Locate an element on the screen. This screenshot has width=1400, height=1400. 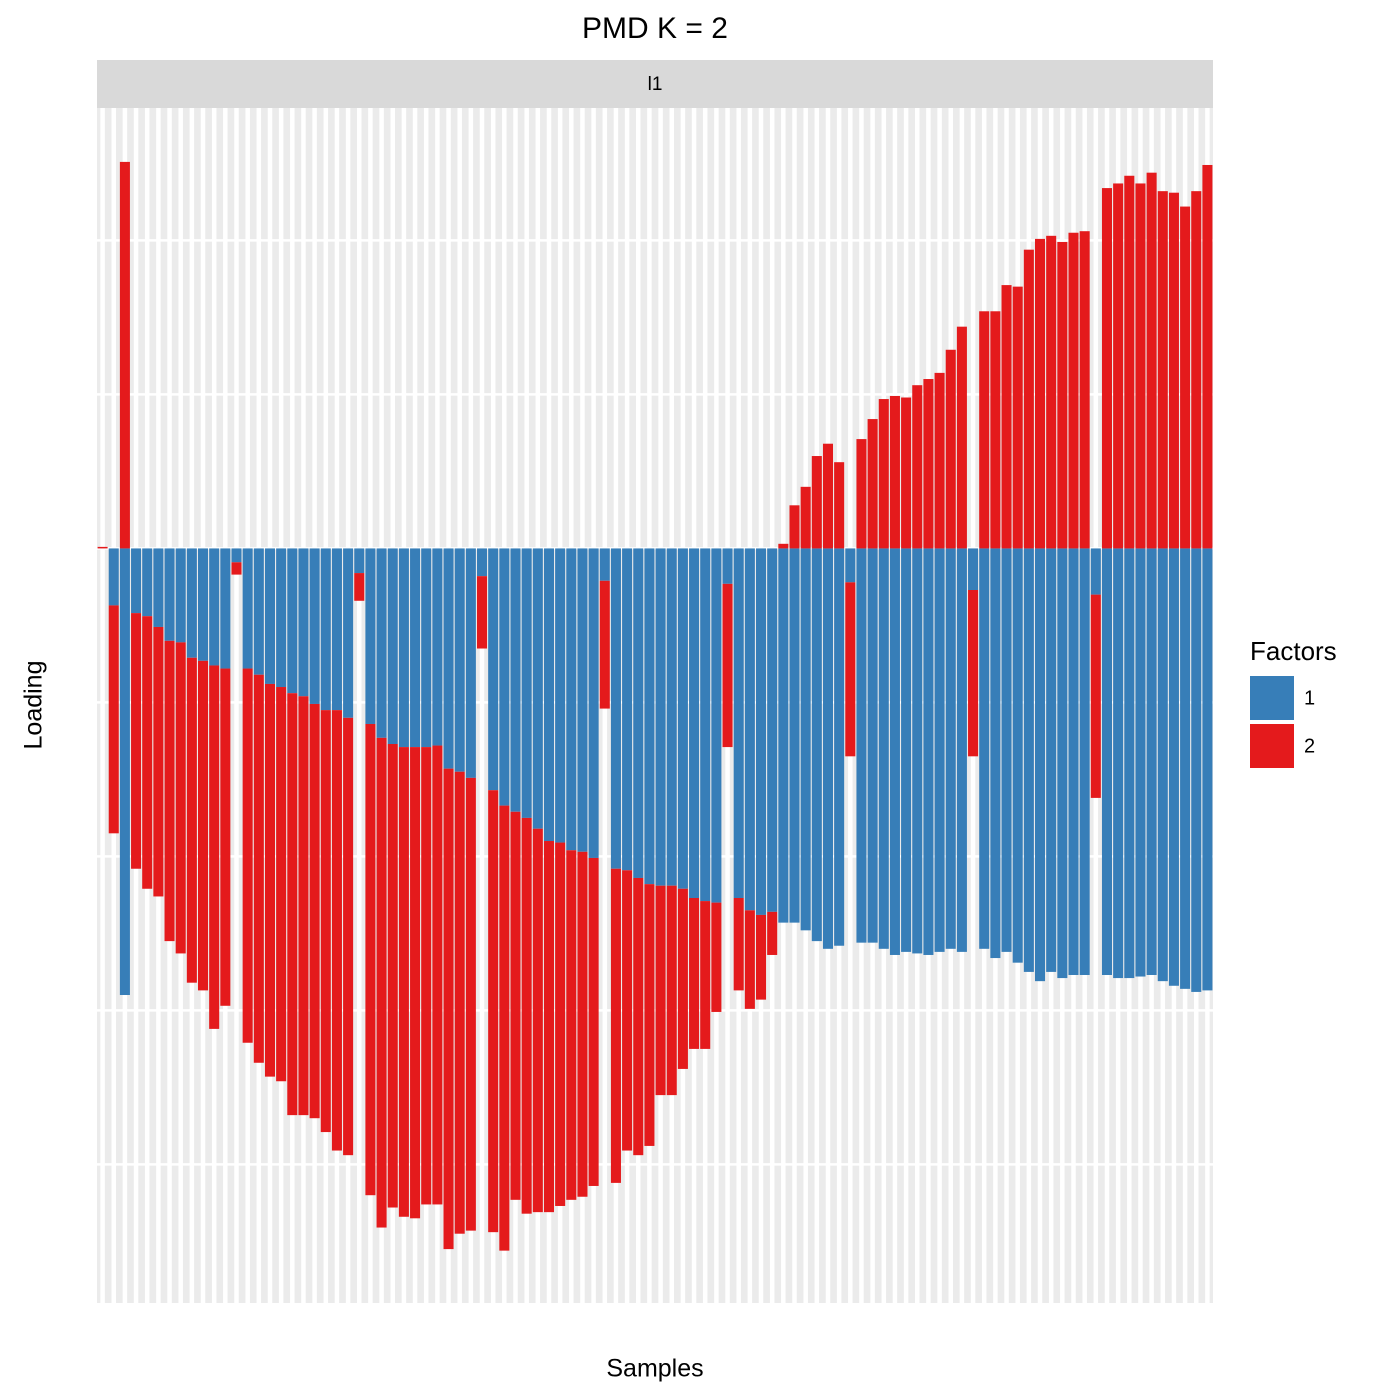
facet-label: l1 is located at coordinates (655, 84).